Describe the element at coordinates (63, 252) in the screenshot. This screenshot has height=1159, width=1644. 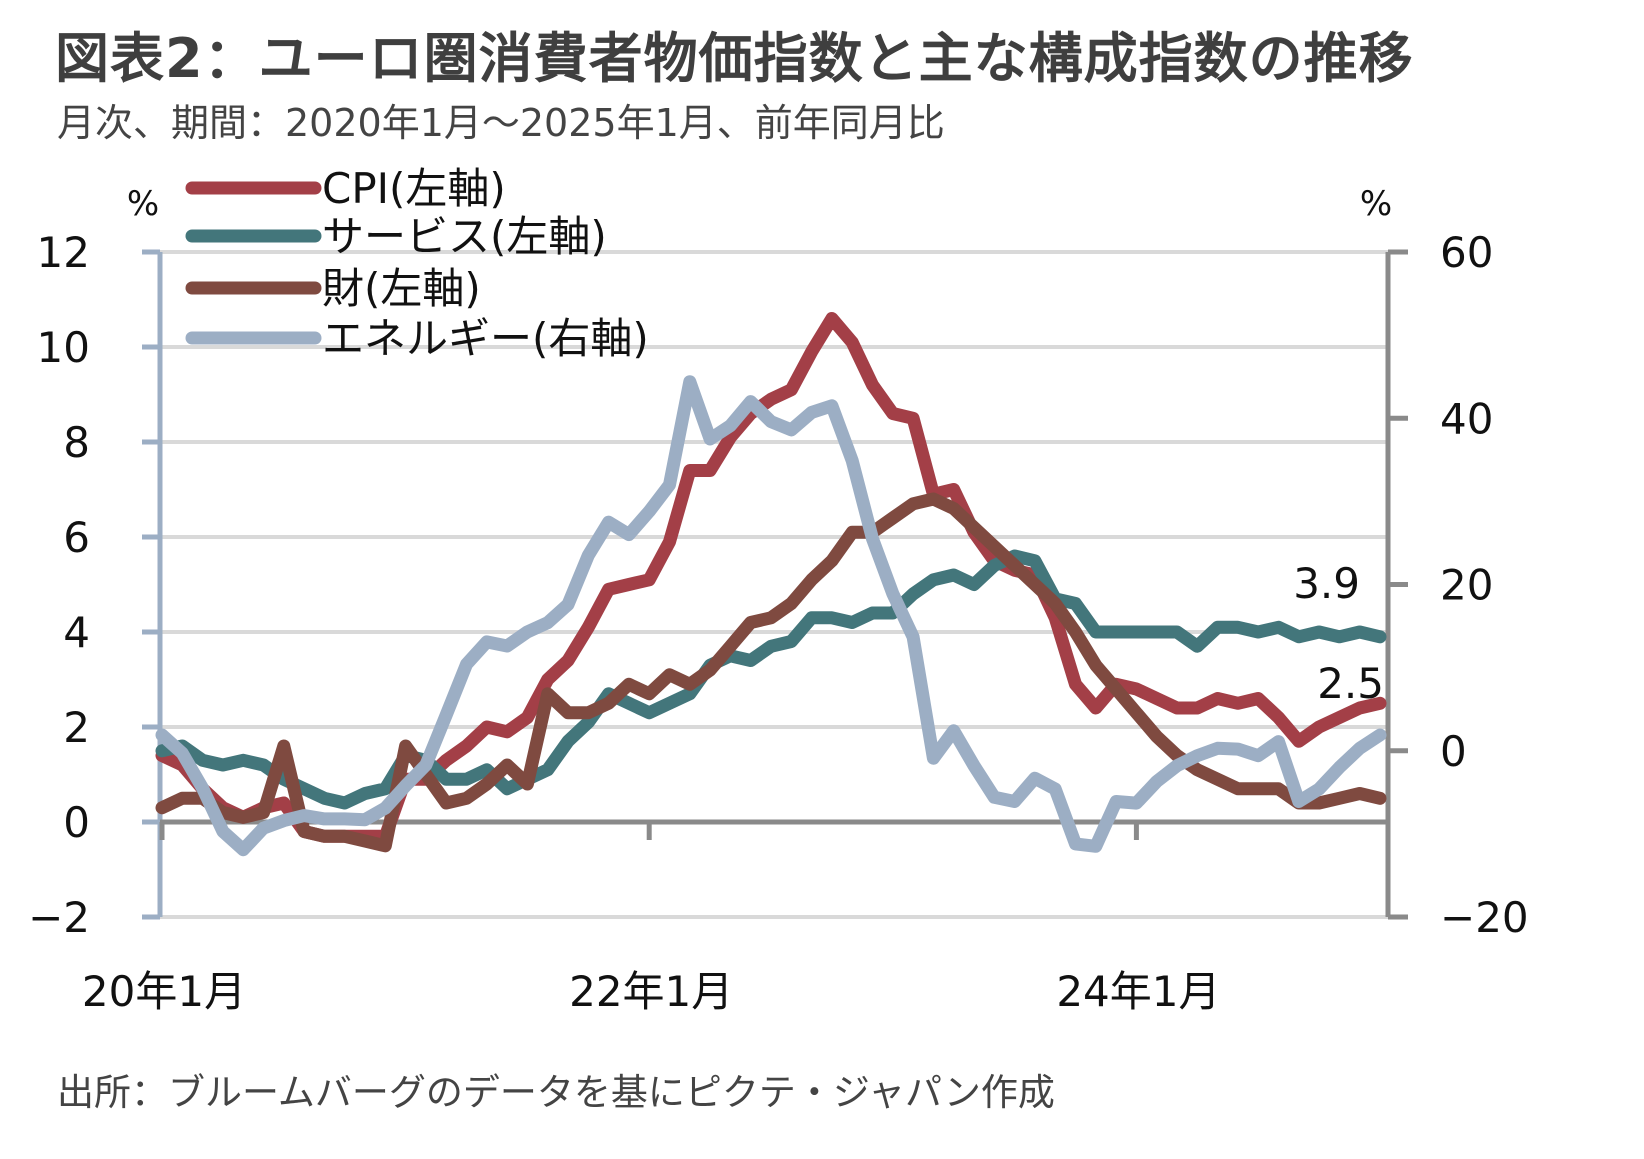
I see `left-axis-tick-label: 12` at that location.